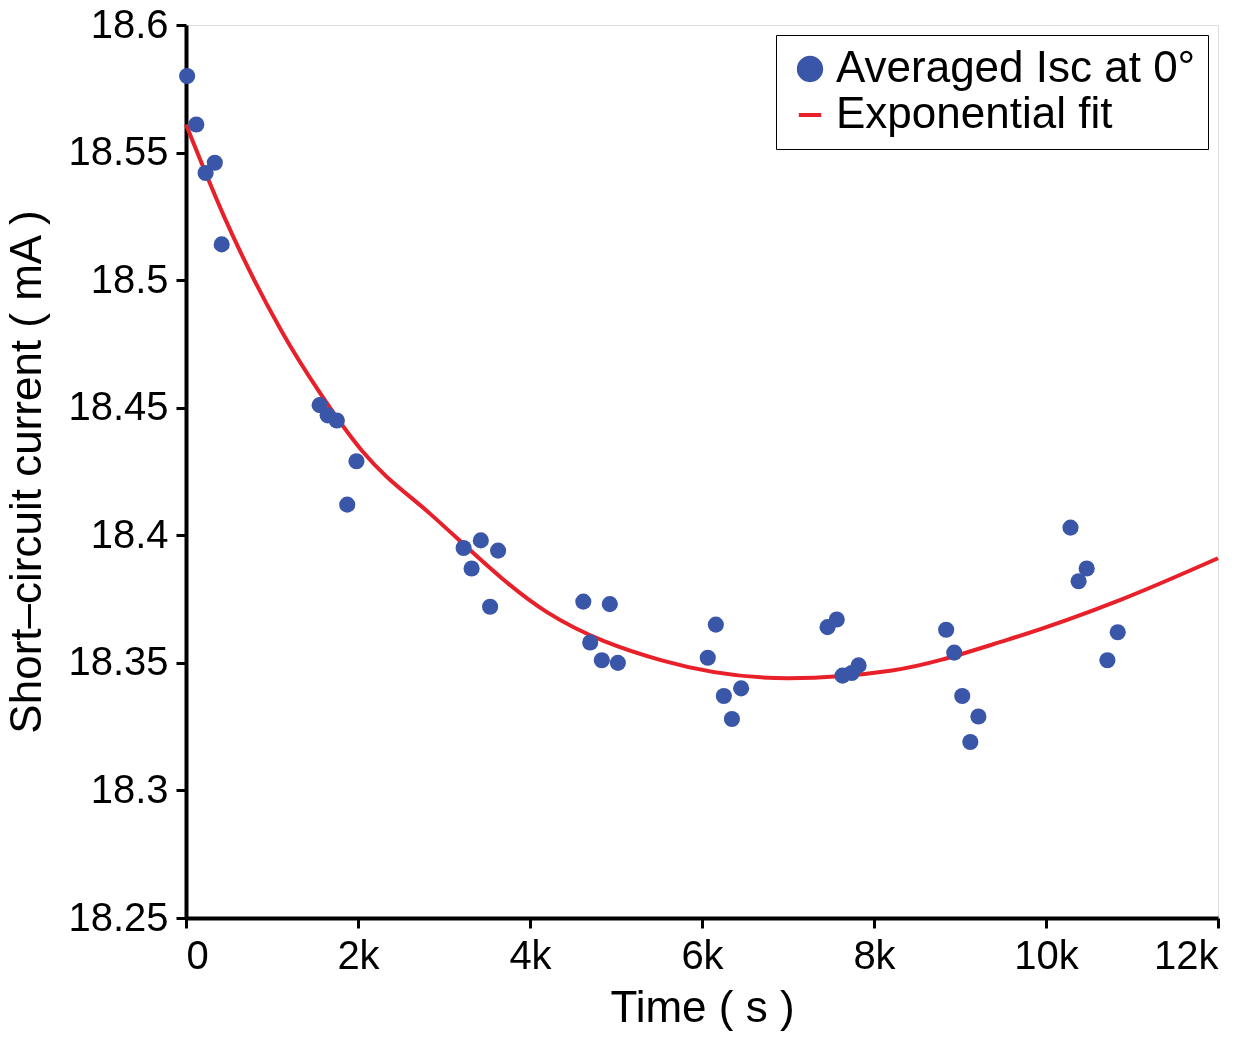  Describe the element at coordinates (1016, 66) in the screenshot. I see `legend-label: Averaged Isc at 0°` at that location.